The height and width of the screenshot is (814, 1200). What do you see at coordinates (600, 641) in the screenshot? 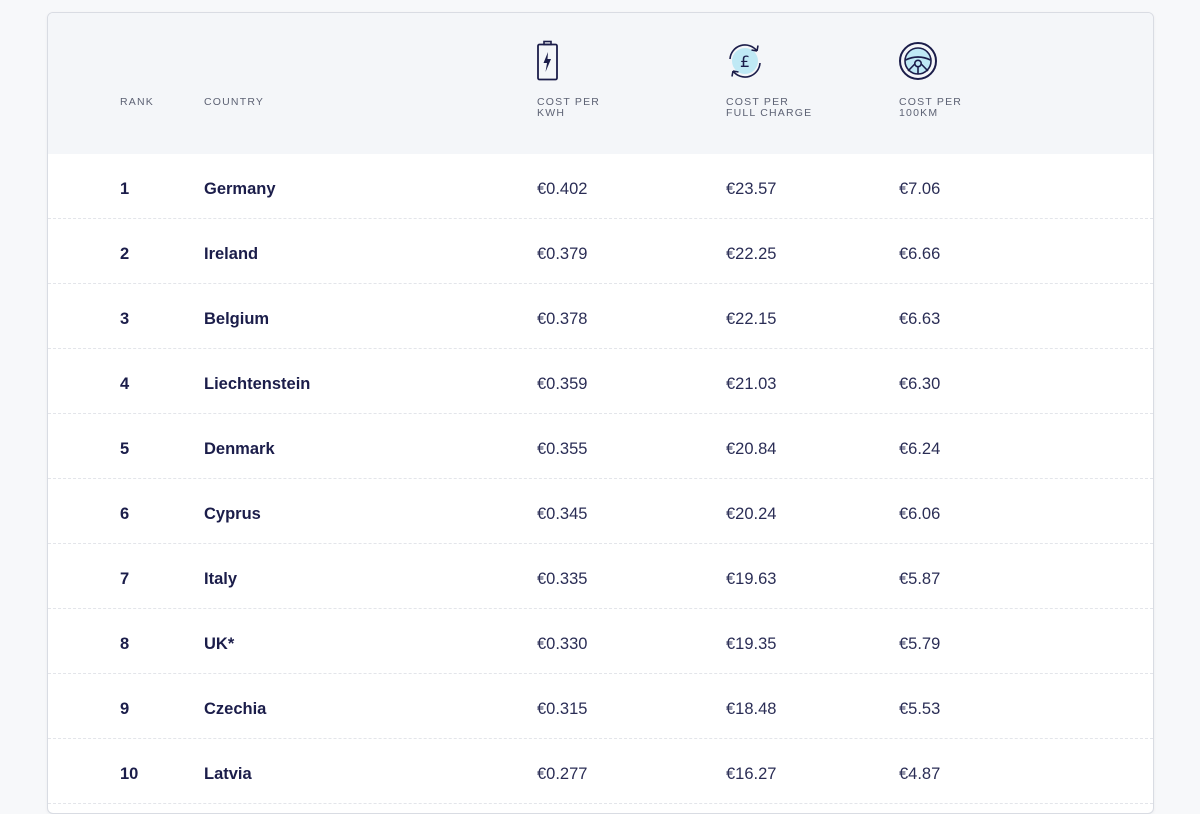
I see `table-row: 8 UK* €0.330 €19.35 €5.79` at bounding box center [600, 641].